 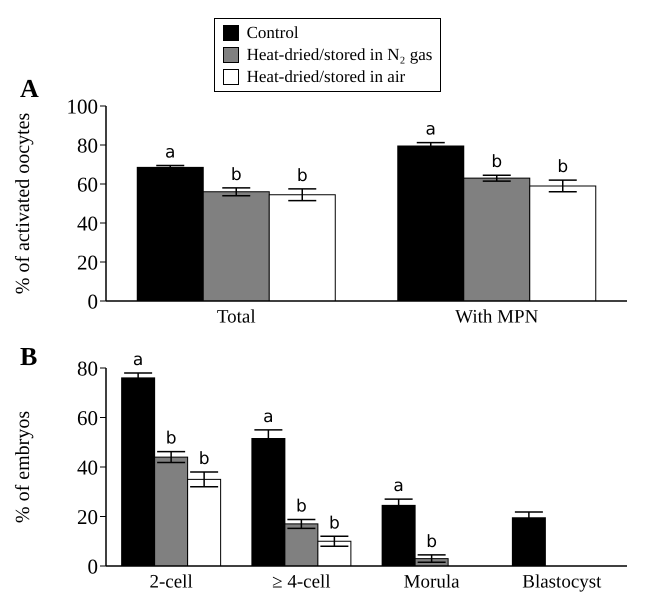 I want to click on y-axis-title: % of activated oocytes, so click(x=23, y=203).